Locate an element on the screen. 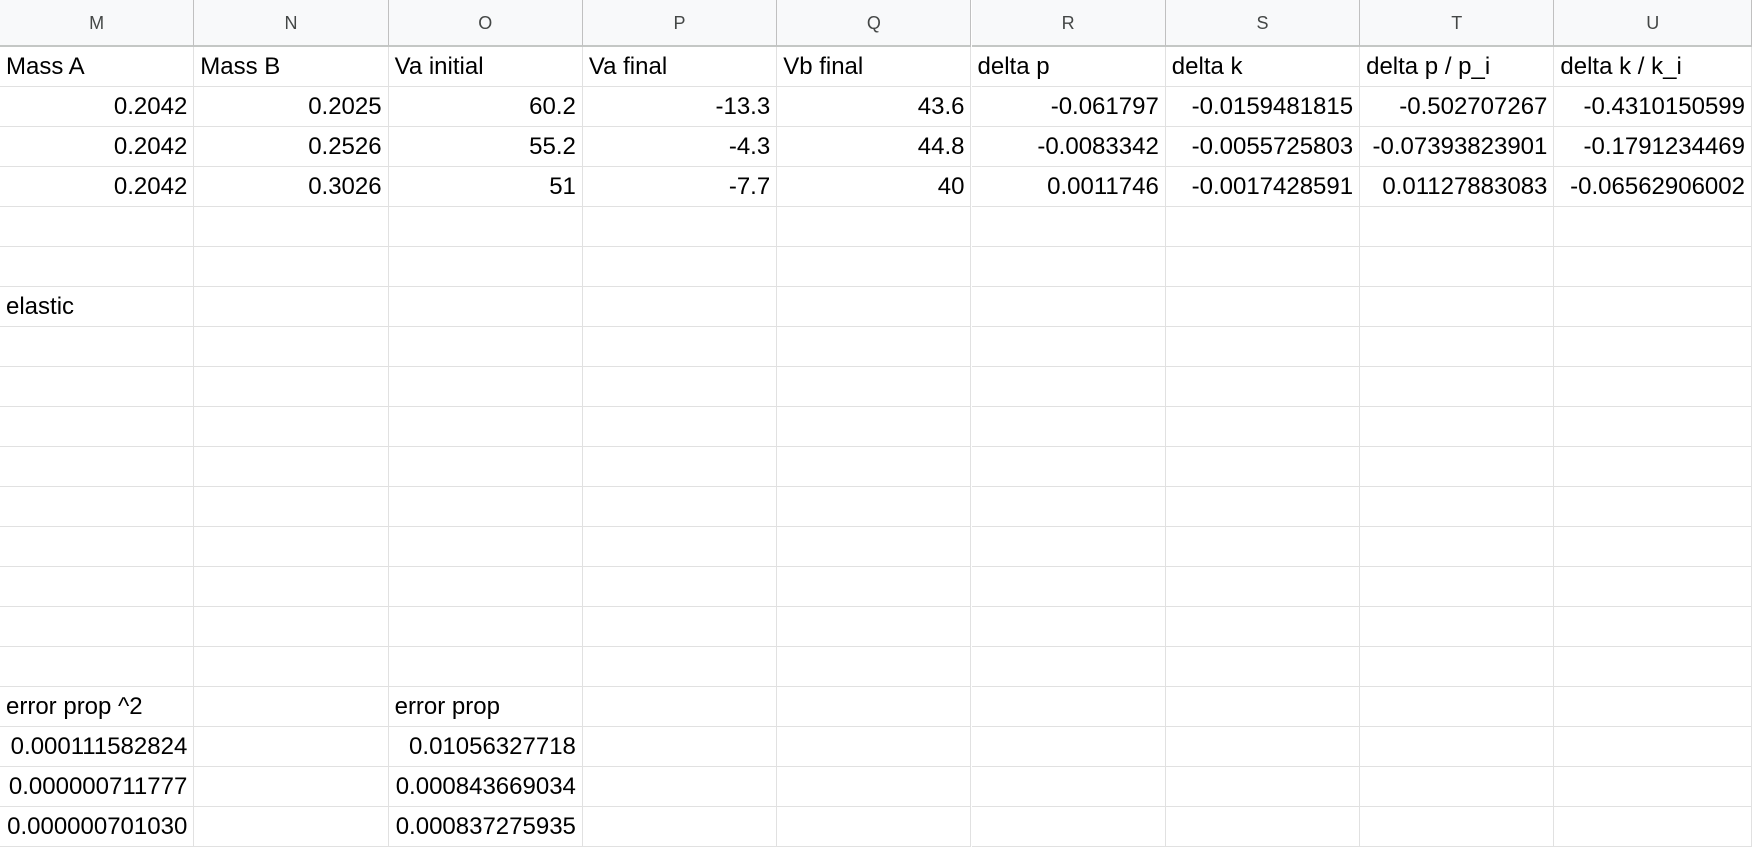 Image resolution: width=1752 pixels, height=851 pixels. cell-n-1: Mass B is located at coordinates (291, 67).